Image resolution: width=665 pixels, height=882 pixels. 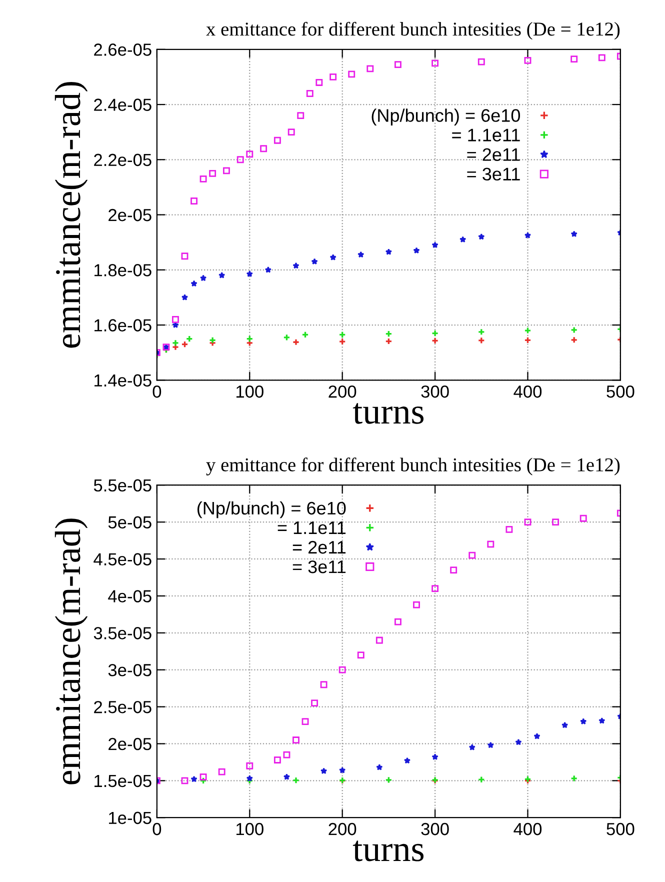 What do you see at coordinates (123, 160) in the screenshot?
I see `y-tick-label: 2.2e-05` at bounding box center [123, 160].